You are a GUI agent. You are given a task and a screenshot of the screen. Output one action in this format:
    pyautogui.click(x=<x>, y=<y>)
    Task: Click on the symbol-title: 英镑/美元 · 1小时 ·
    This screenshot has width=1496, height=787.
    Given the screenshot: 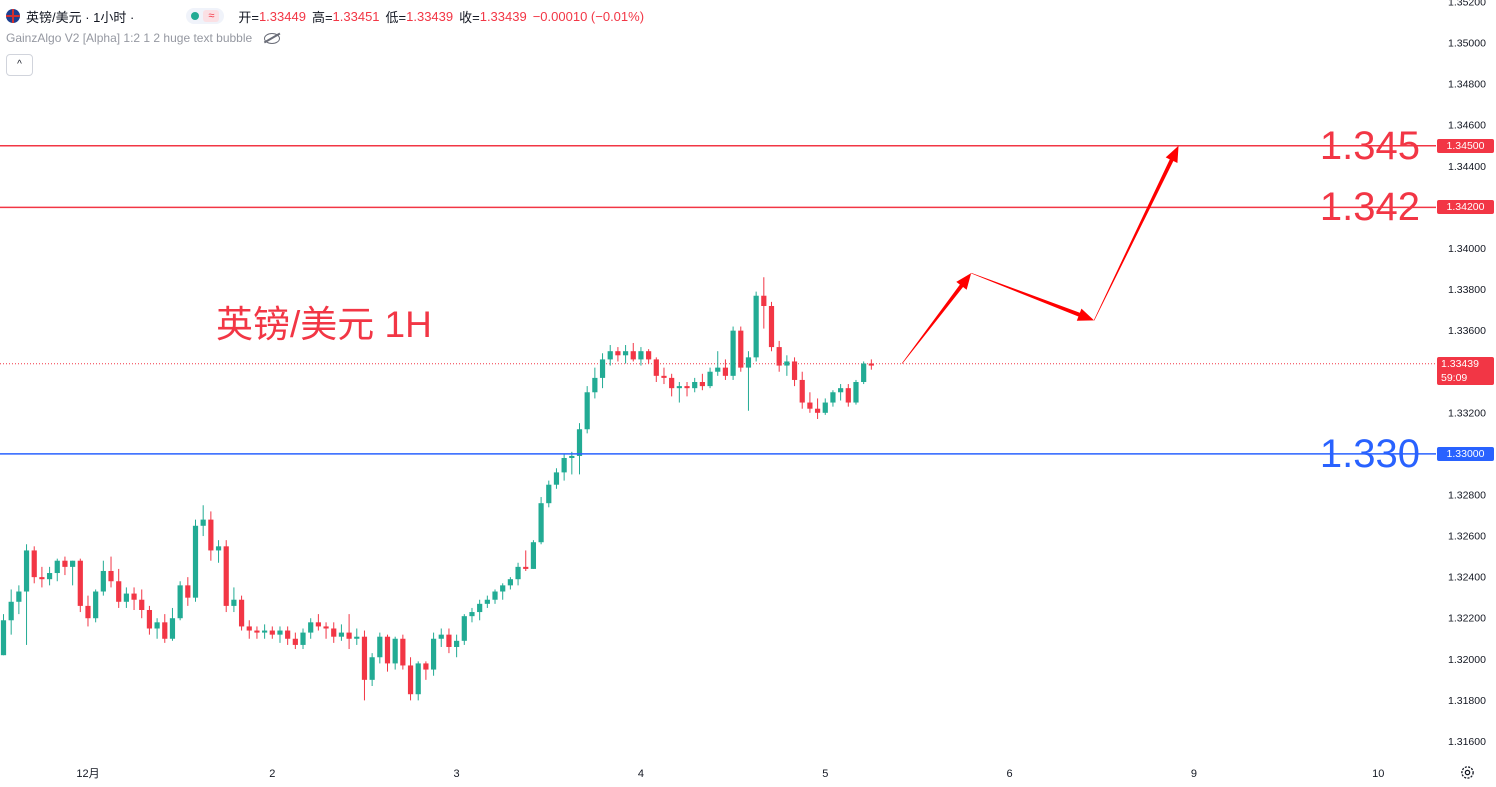 What is the action you would take?
    pyautogui.click(x=80, y=17)
    